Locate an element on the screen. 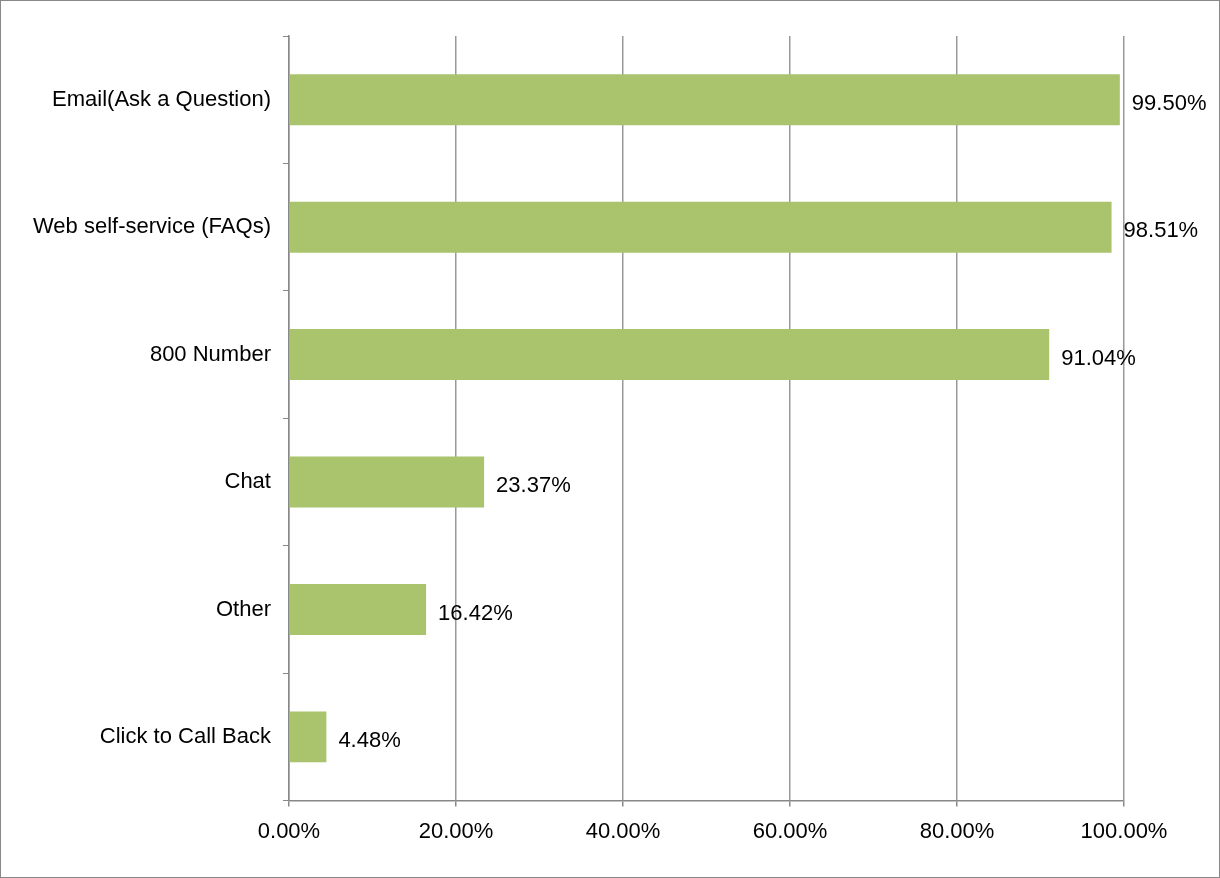  x-tick-label: 100.00% is located at coordinates (1124, 830).